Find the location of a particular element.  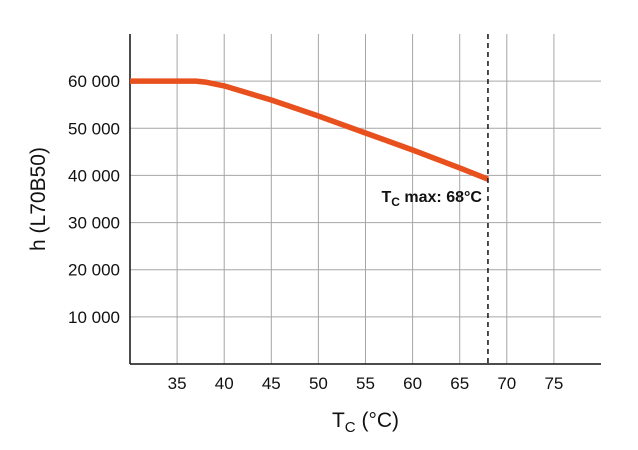

x-tick-label-75: 75 is located at coordinates (553, 383).